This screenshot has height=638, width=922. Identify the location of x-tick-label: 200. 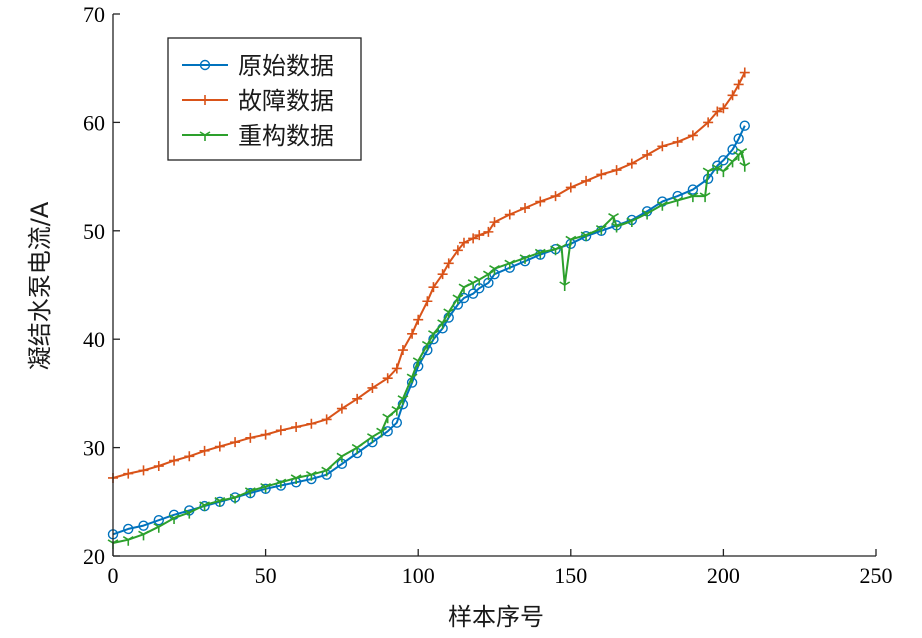
(723, 575).